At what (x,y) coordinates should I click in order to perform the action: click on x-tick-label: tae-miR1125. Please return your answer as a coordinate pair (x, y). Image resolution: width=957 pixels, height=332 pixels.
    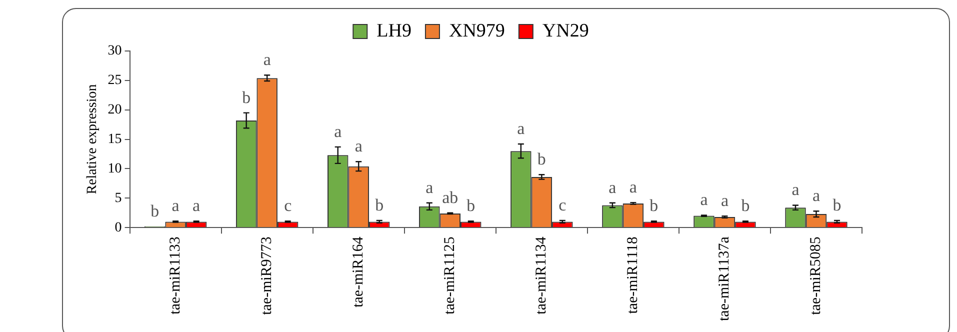
    Looking at the image, I should click on (450, 275).